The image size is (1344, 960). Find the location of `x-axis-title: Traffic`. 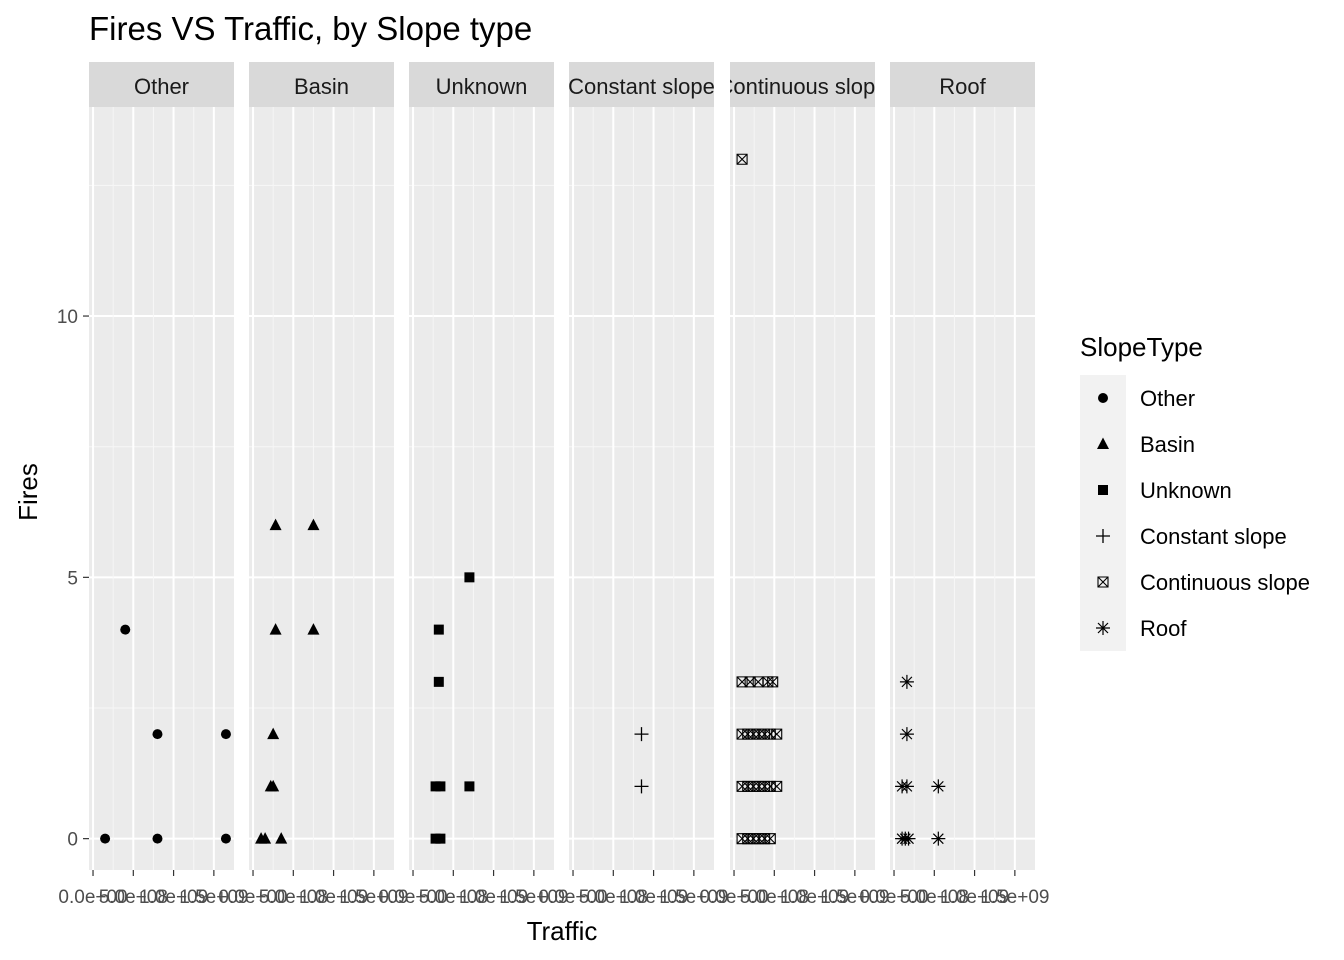

x-axis-title: Traffic is located at coordinates (562, 931).